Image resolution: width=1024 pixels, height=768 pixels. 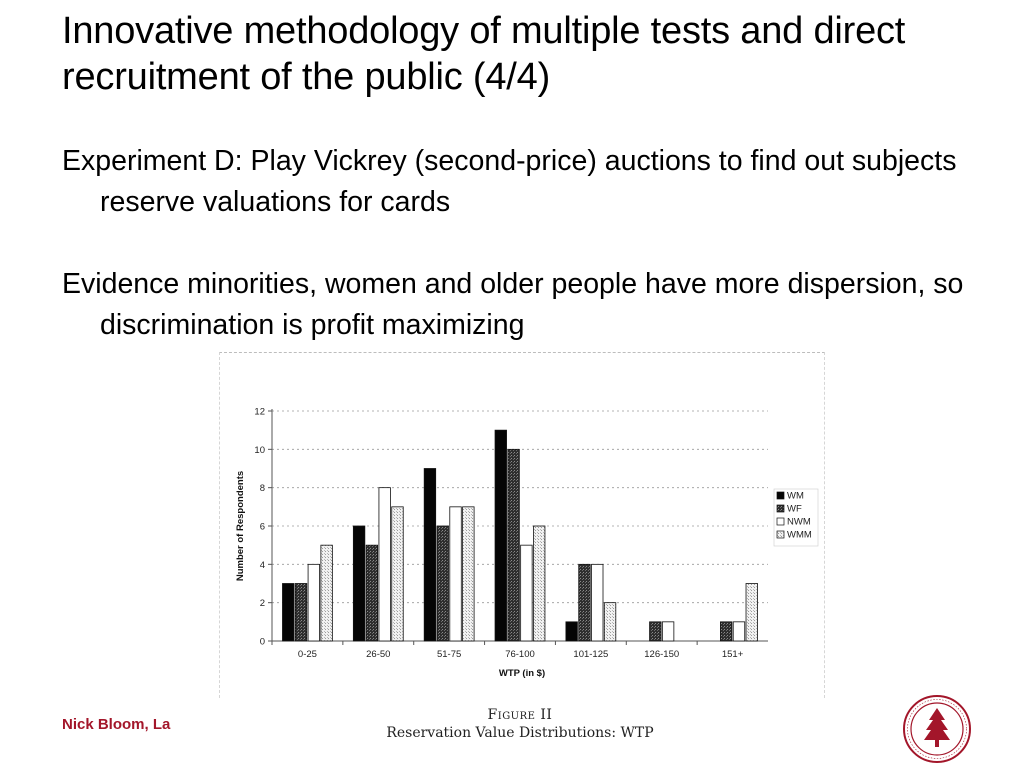 I want to click on legend-label-wmm: WMM, so click(x=799, y=535).